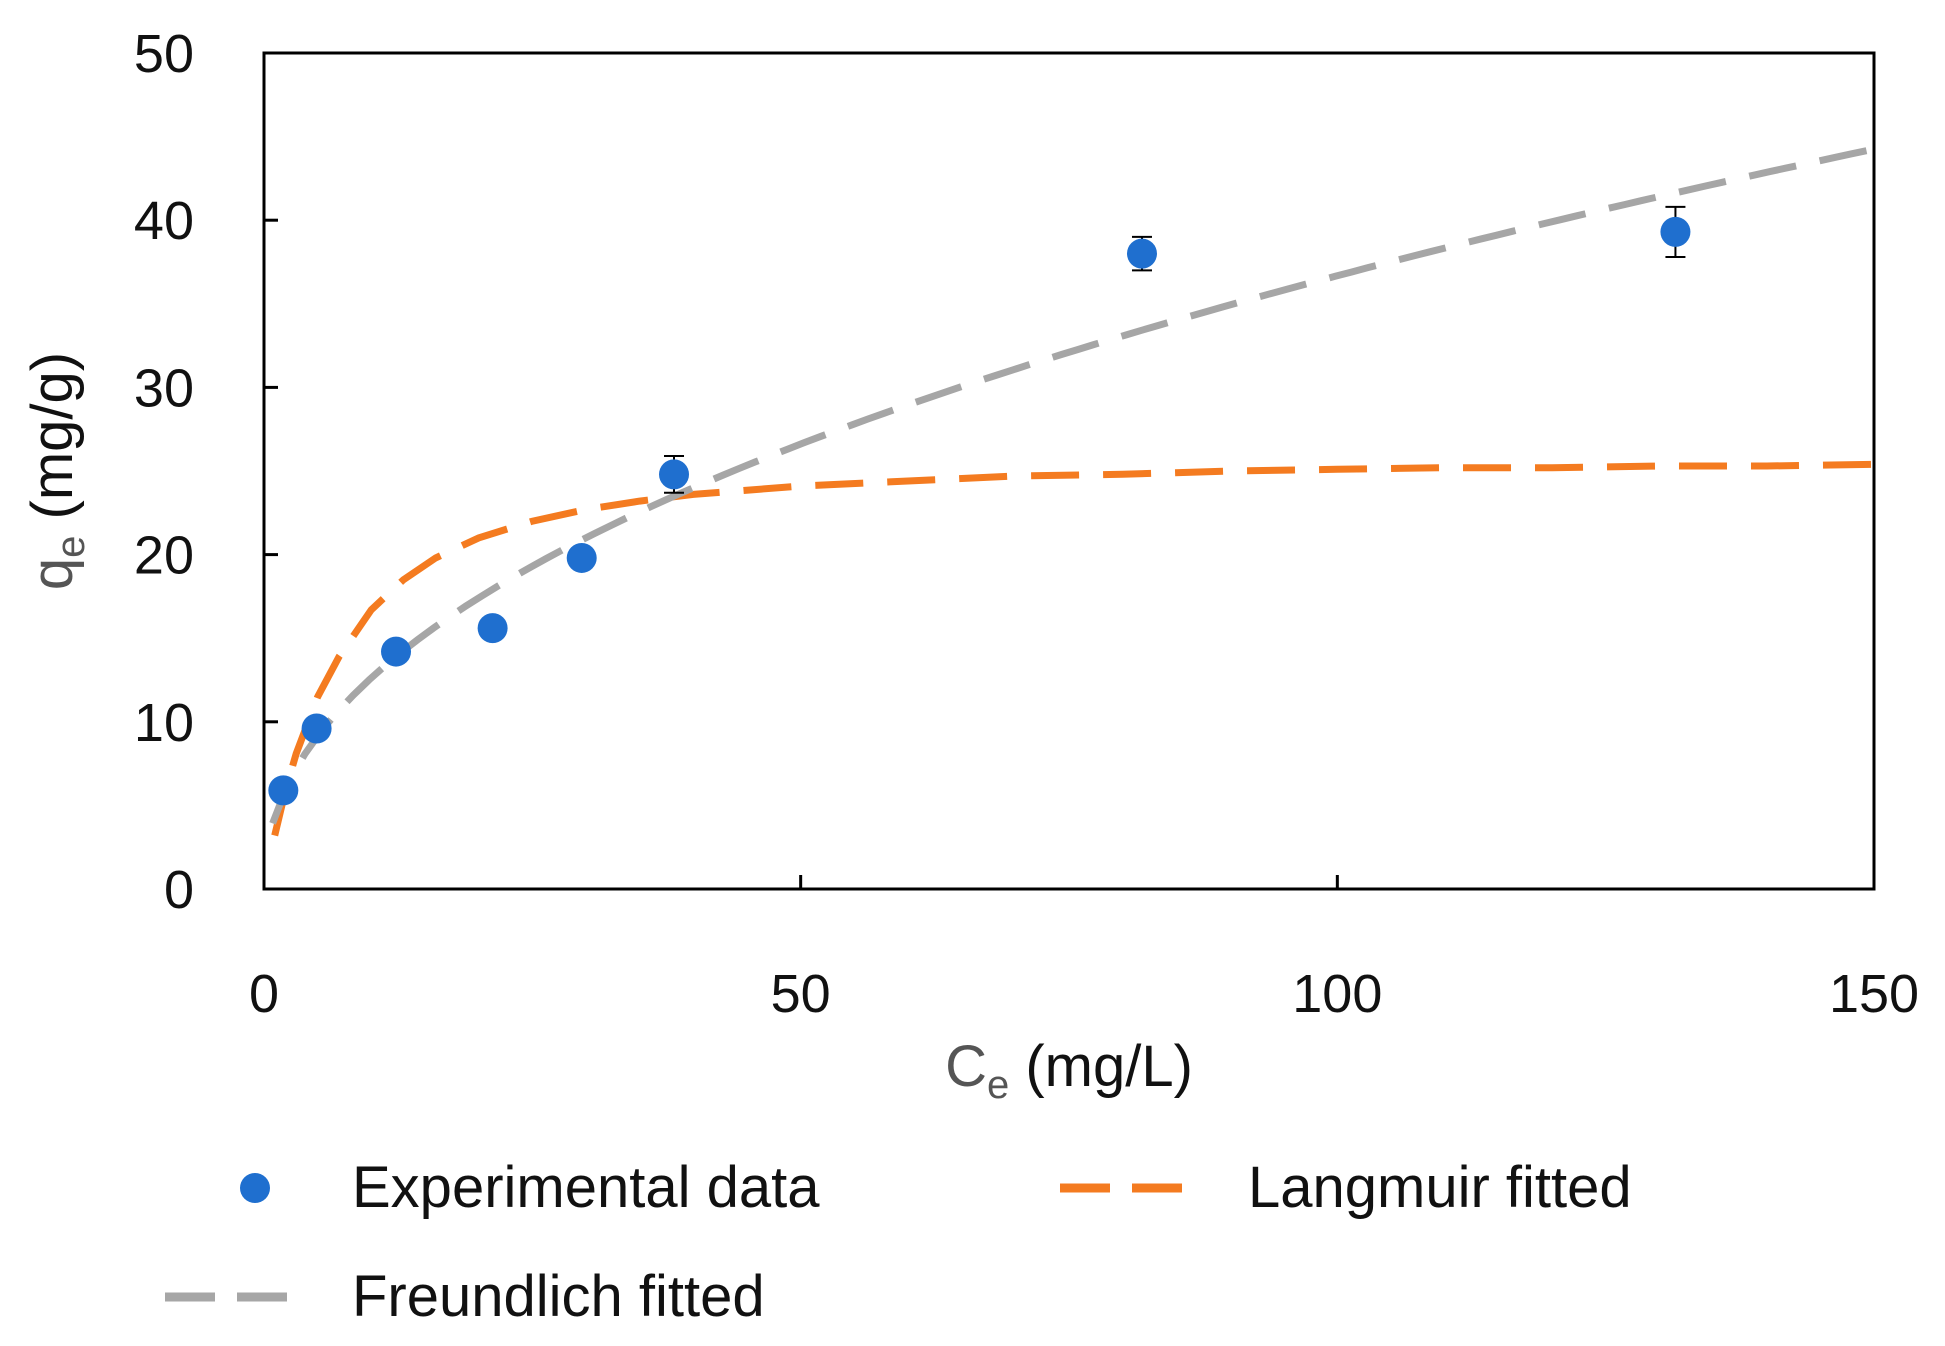 This screenshot has height=1346, width=1945. I want to click on y-tick-label: 40, so click(164, 221).